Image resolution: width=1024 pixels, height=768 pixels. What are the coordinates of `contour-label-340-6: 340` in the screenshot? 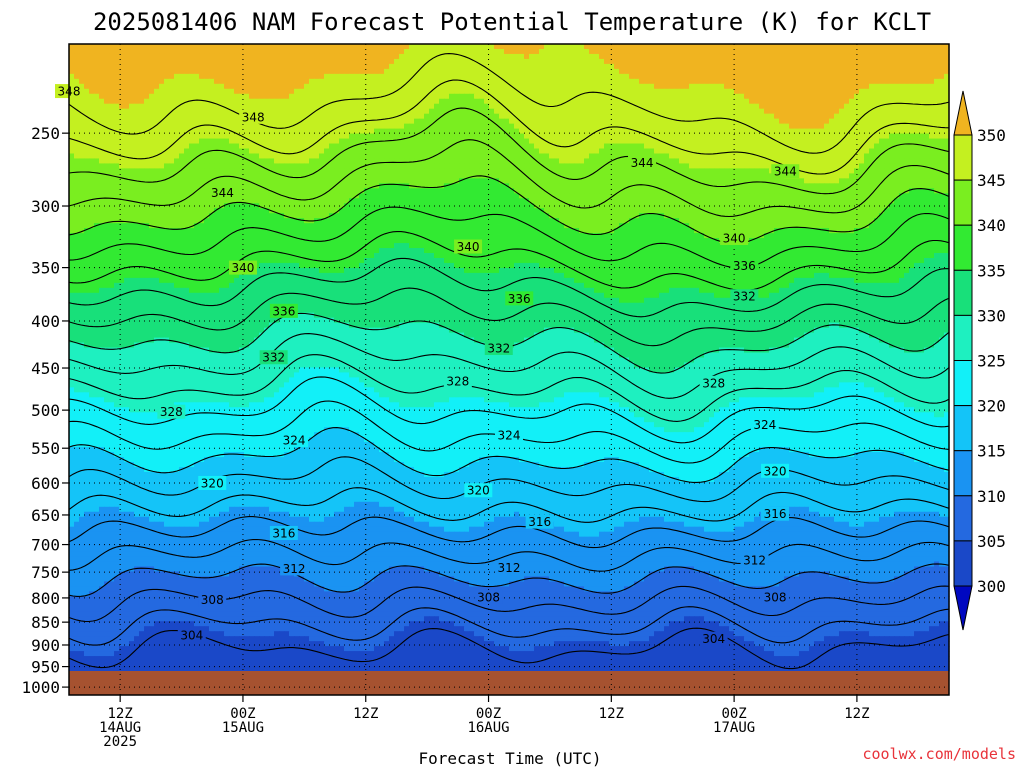 It's located at (468, 247).